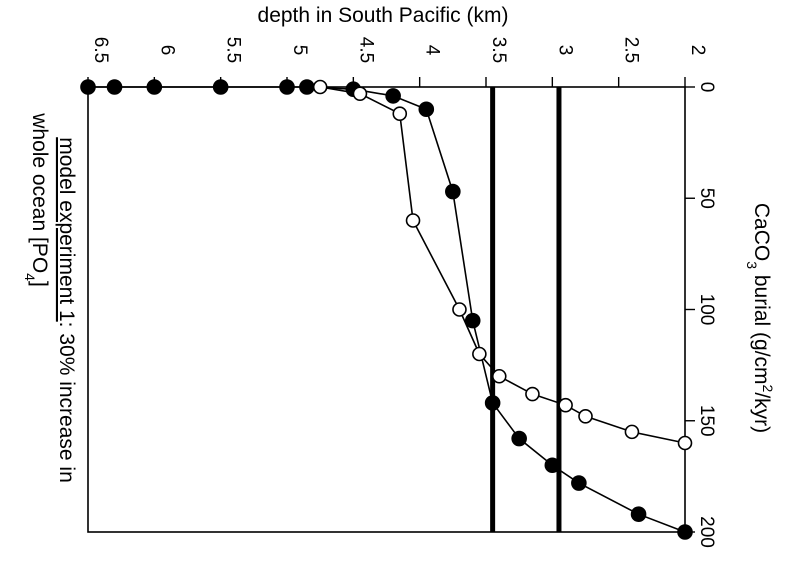  Describe the element at coordinates (166, 50) in the screenshot. I see `depth-tick-label: 6` at that location.